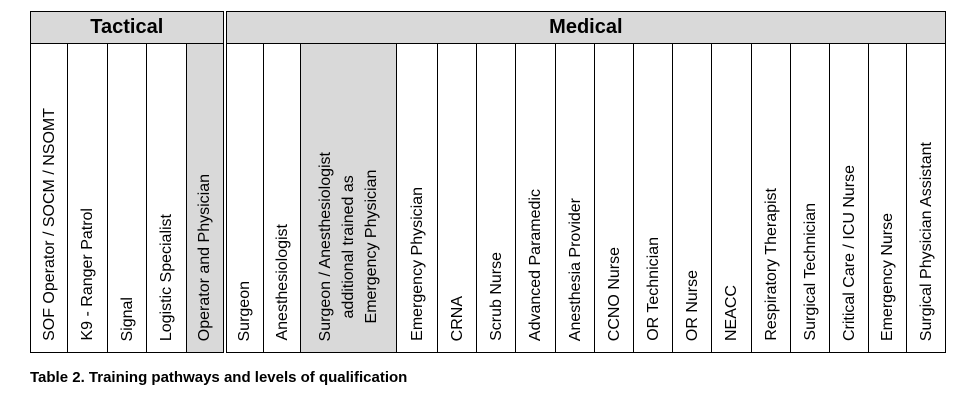  Describe the element at coordinates (653, 198) in the screenshot. I see `column-or-technician: OR Technician` at that location.